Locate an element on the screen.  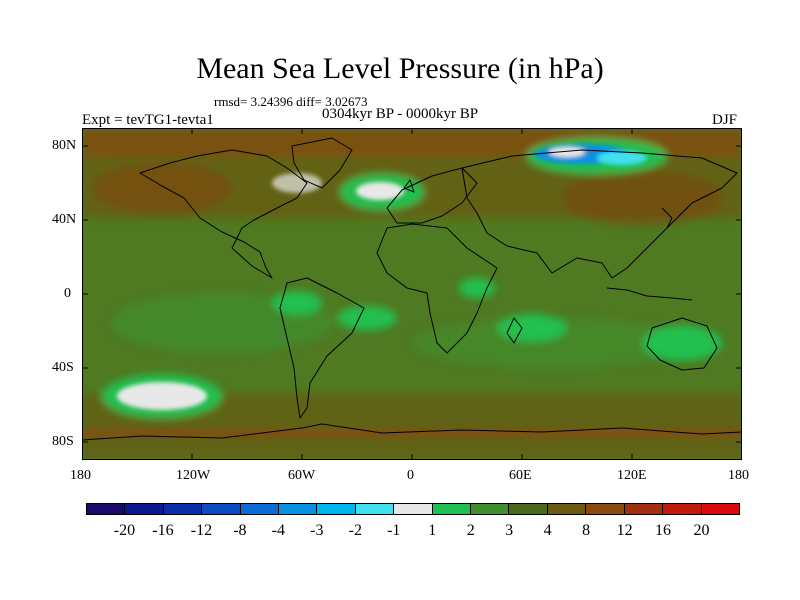
colorbar-label: -3 is located at coordinates (317, 530).